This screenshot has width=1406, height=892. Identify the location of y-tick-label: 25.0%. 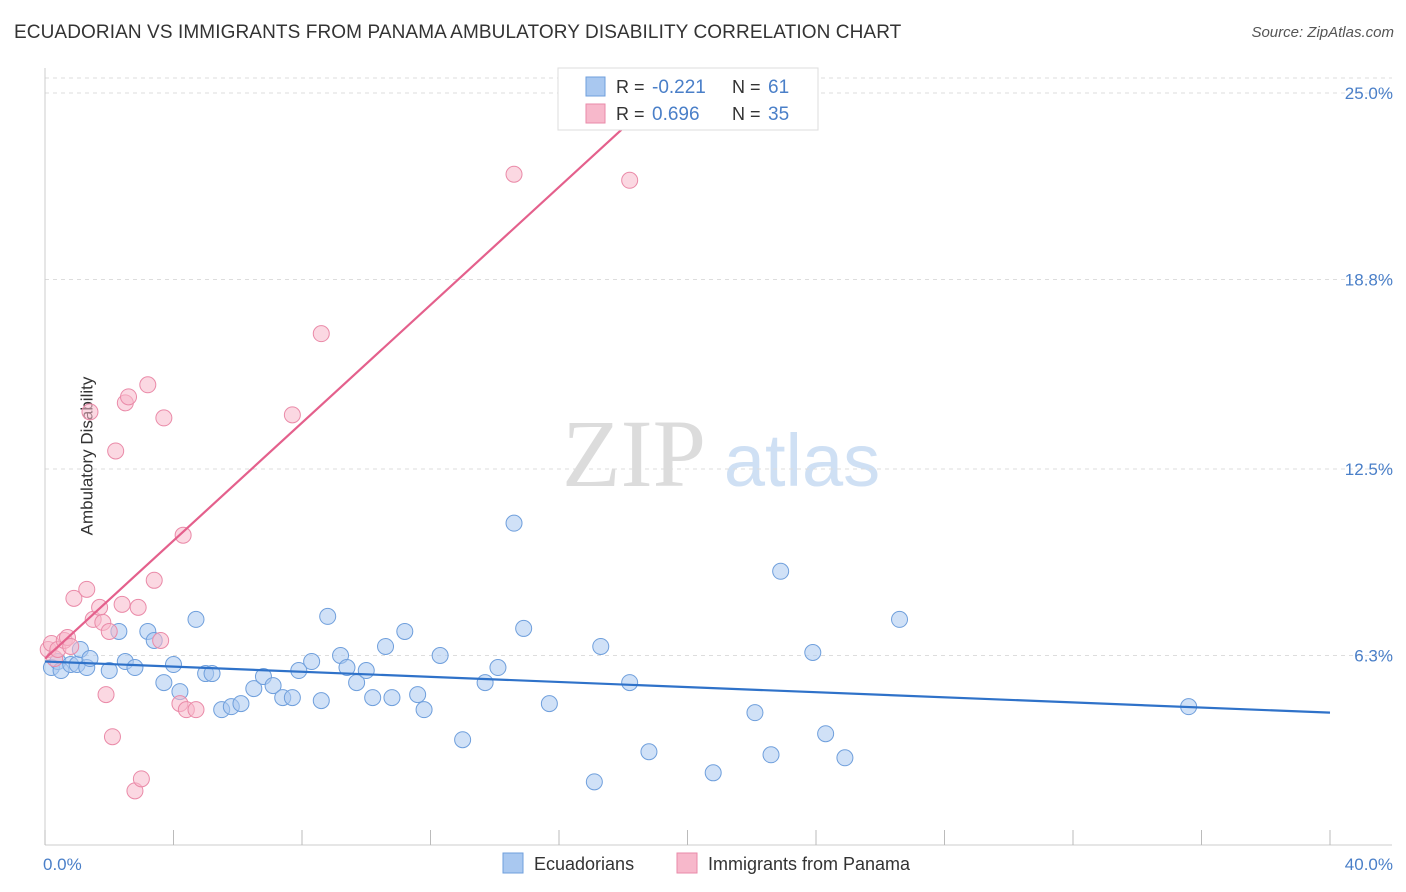
(1369, 93).